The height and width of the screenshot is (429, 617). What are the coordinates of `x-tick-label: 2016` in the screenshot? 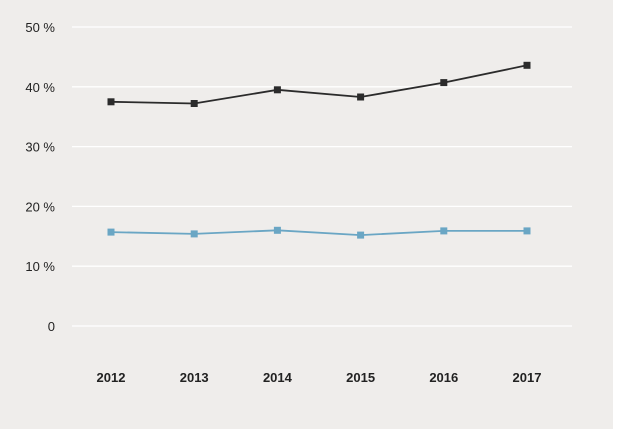 It's located at (443, 377).